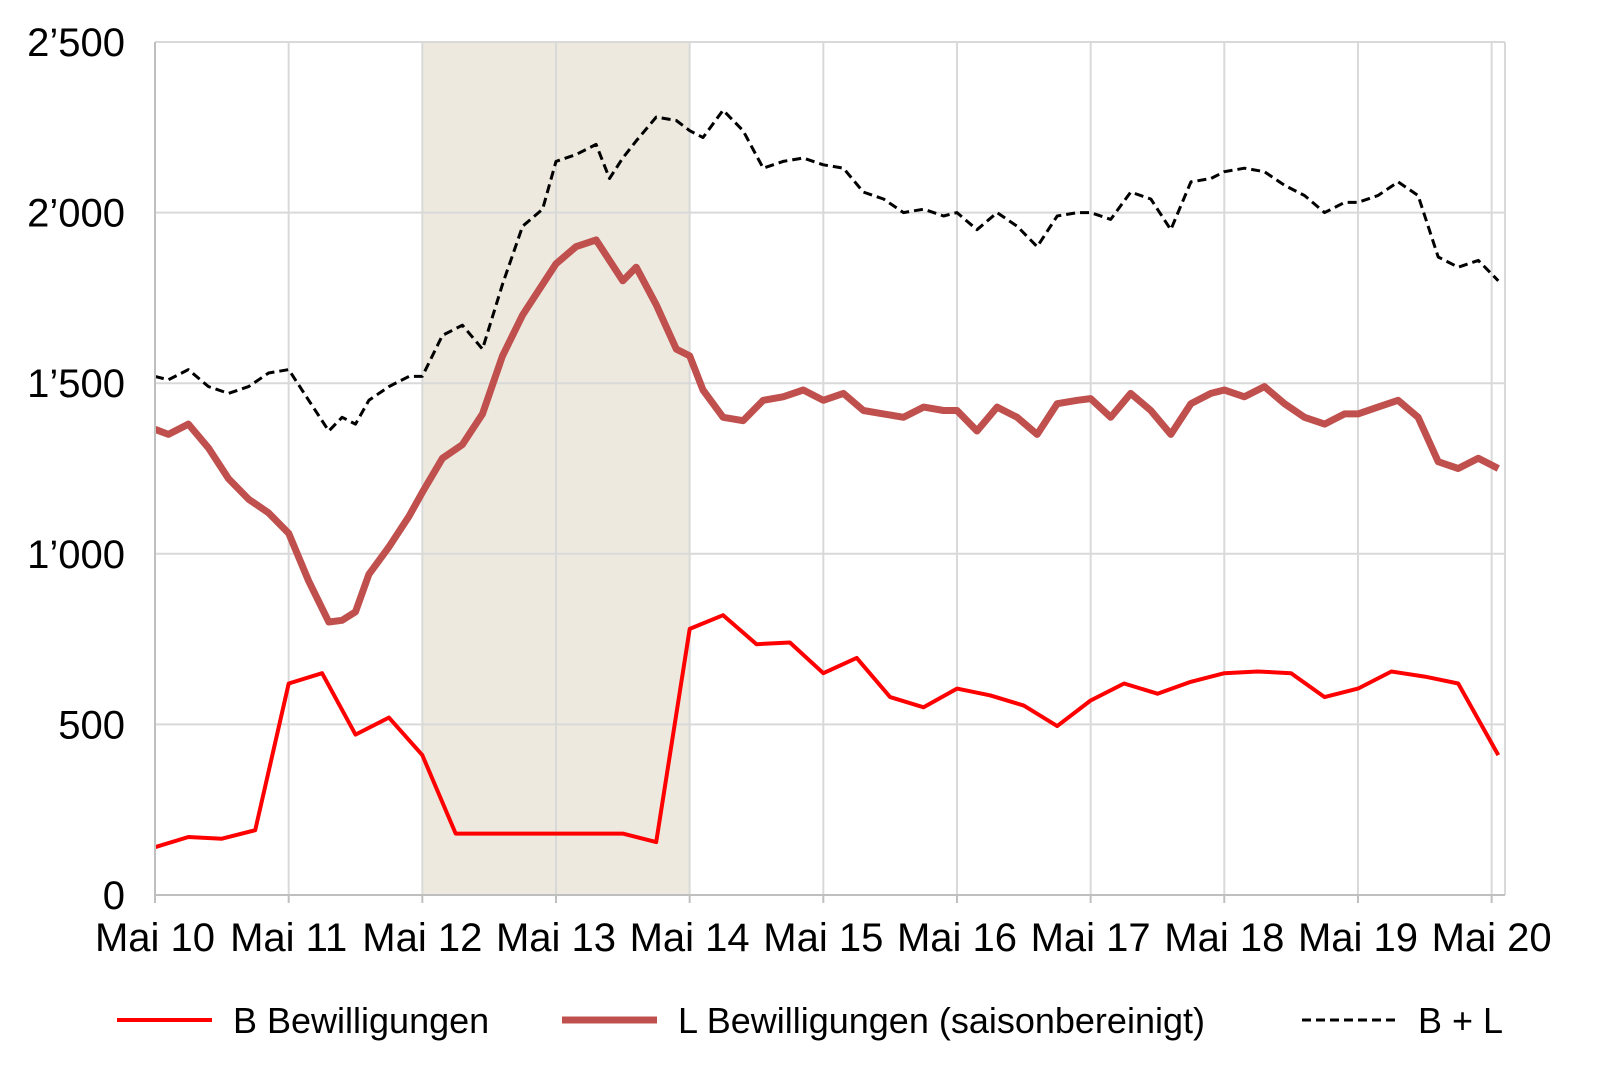 This screenshot has height=1068, width=1600. Describe the element at coordinates (155, 938) in the screenshot. I see `x-tick-label: Mai 10` at that location.